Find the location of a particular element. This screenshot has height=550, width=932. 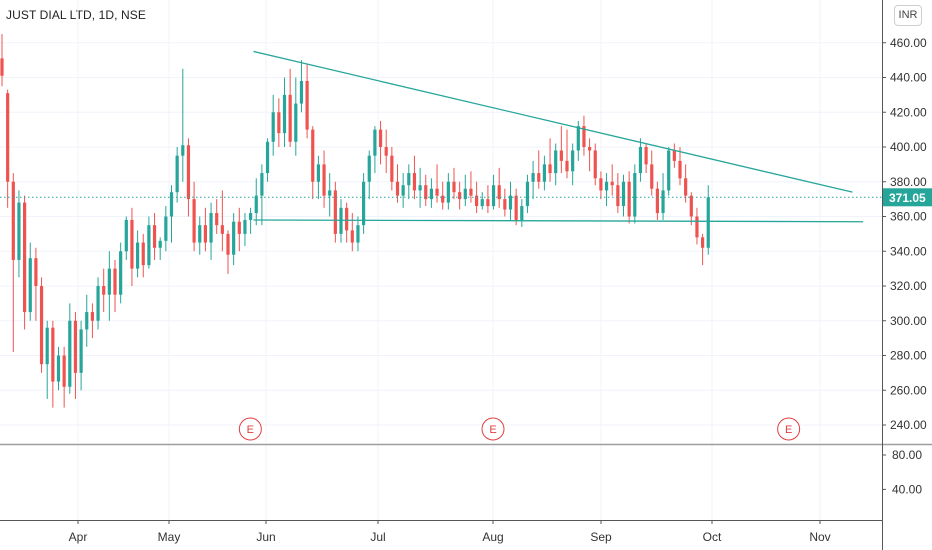

time-tick-label: Oct is located at coordinates (712, 537).